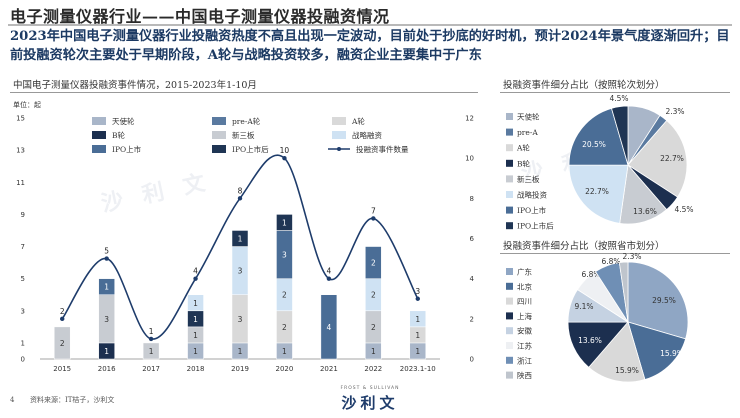  Describe the element at coordinates (524, 286) in the screenshot. I see `region-pie-legend-label: 北京` at that location.